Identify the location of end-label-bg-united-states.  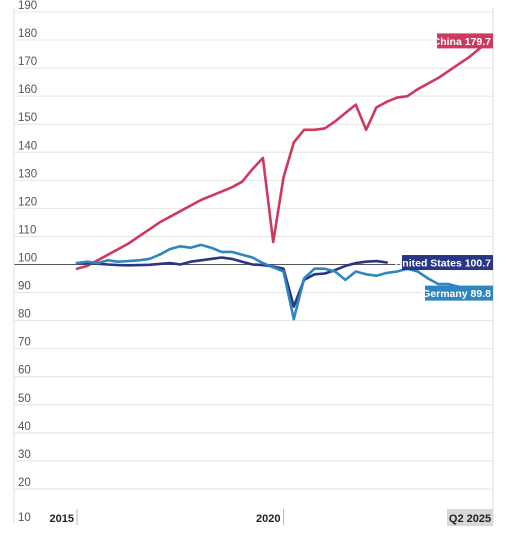
(447, 263).